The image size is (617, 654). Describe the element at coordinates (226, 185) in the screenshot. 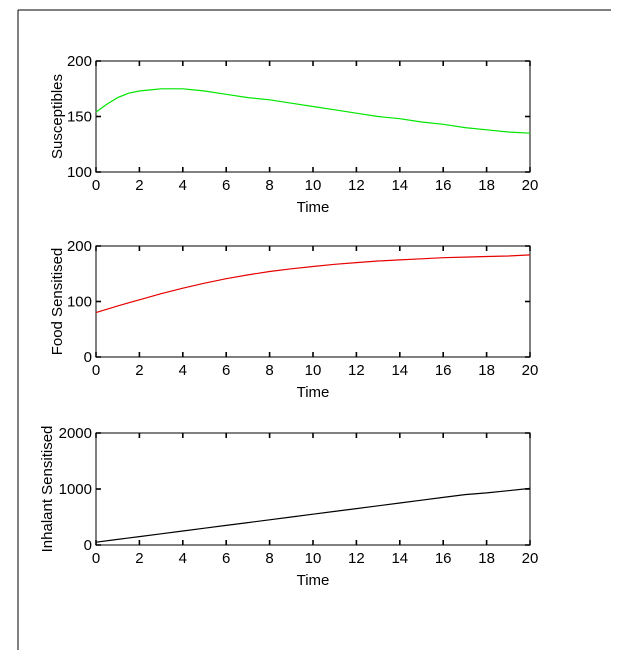

I see `chart1-x-tick-label: 6` at that location.